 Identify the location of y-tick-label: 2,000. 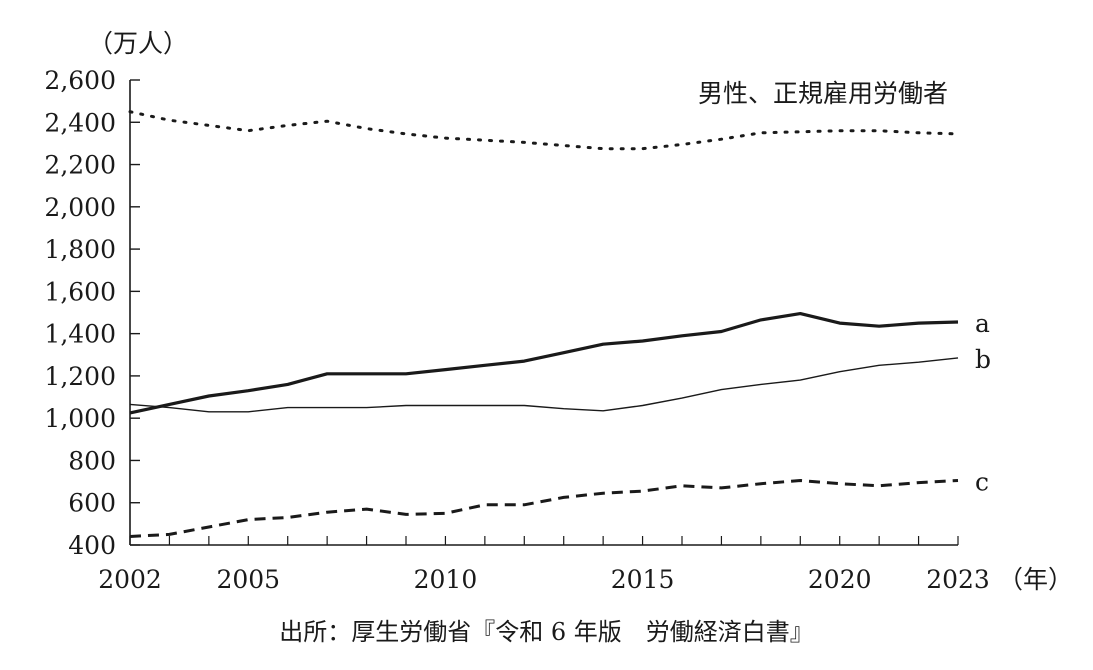
(80, 207).